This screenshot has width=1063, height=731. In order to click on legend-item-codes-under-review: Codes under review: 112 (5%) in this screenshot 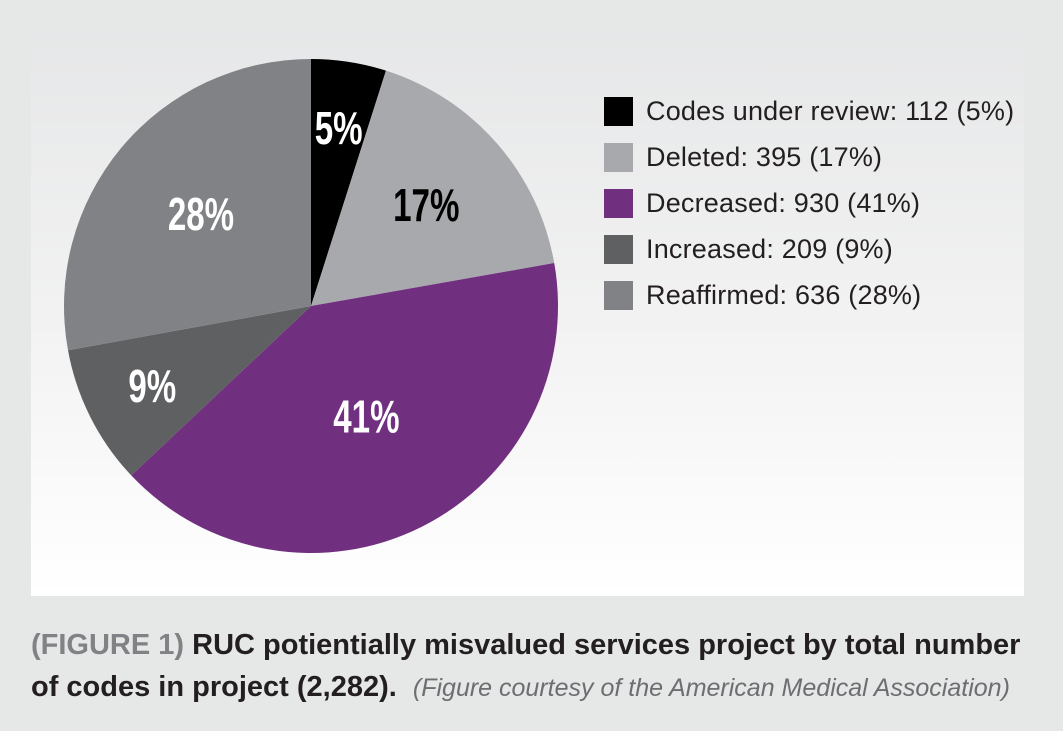, I will do `click(809, 111)`.